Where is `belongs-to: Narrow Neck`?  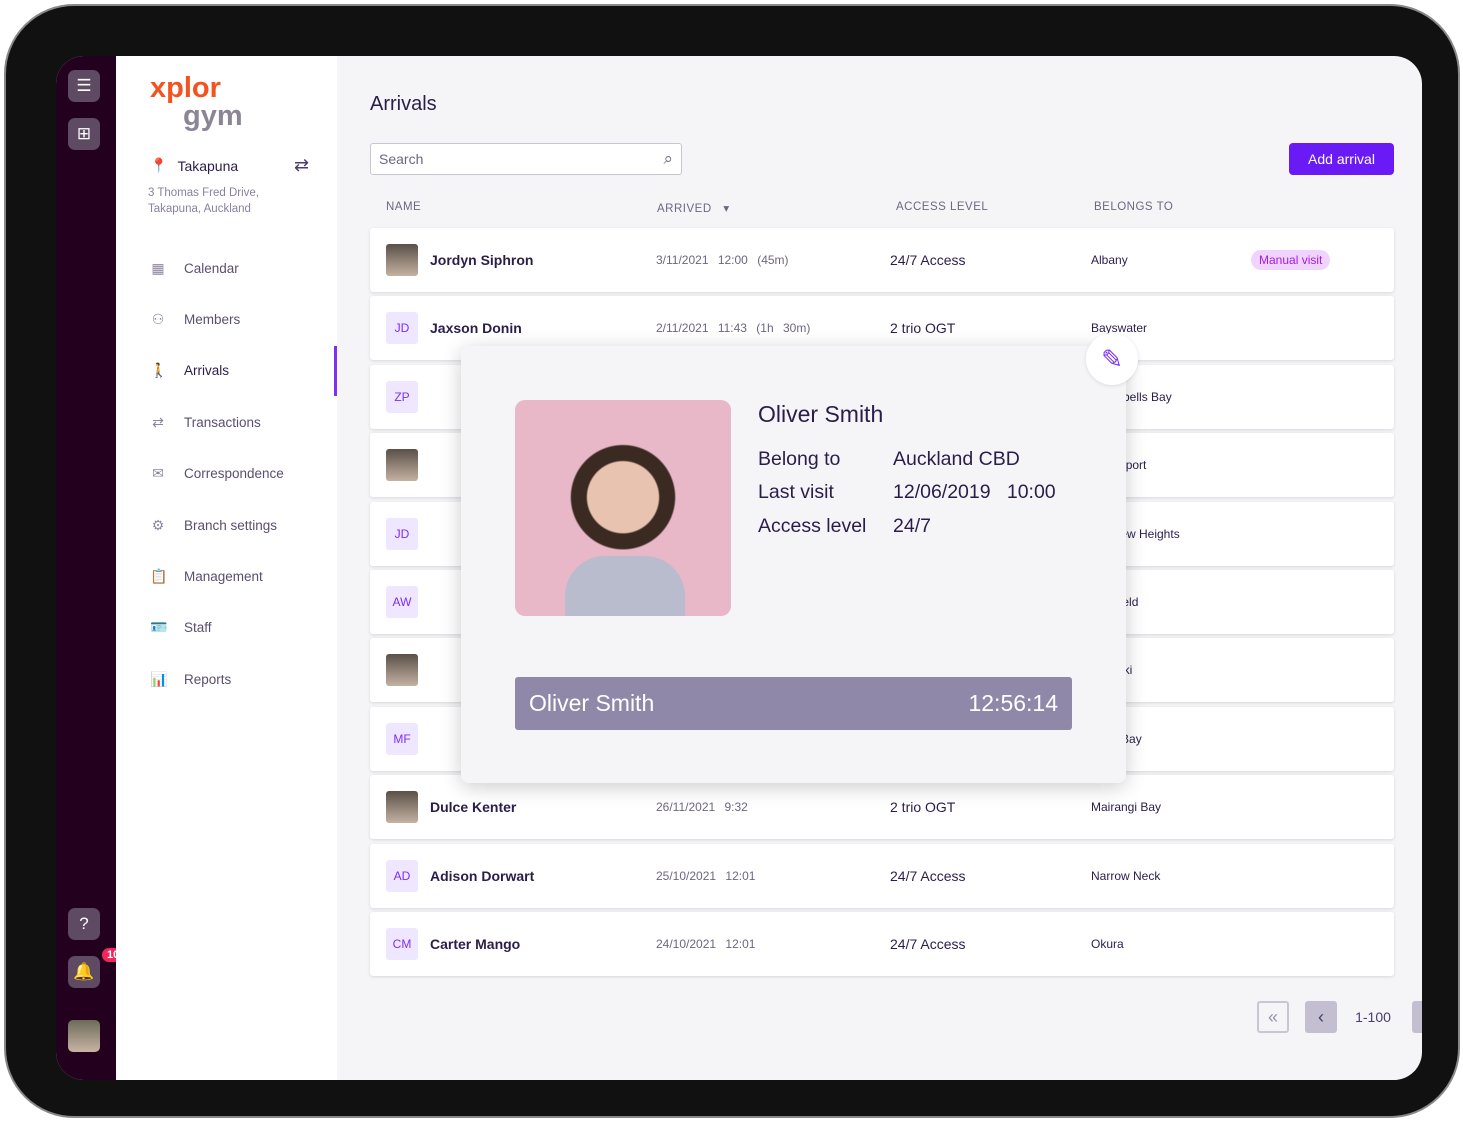 belongs-to: Narrow Neck is located at coordinates (1126, 875).